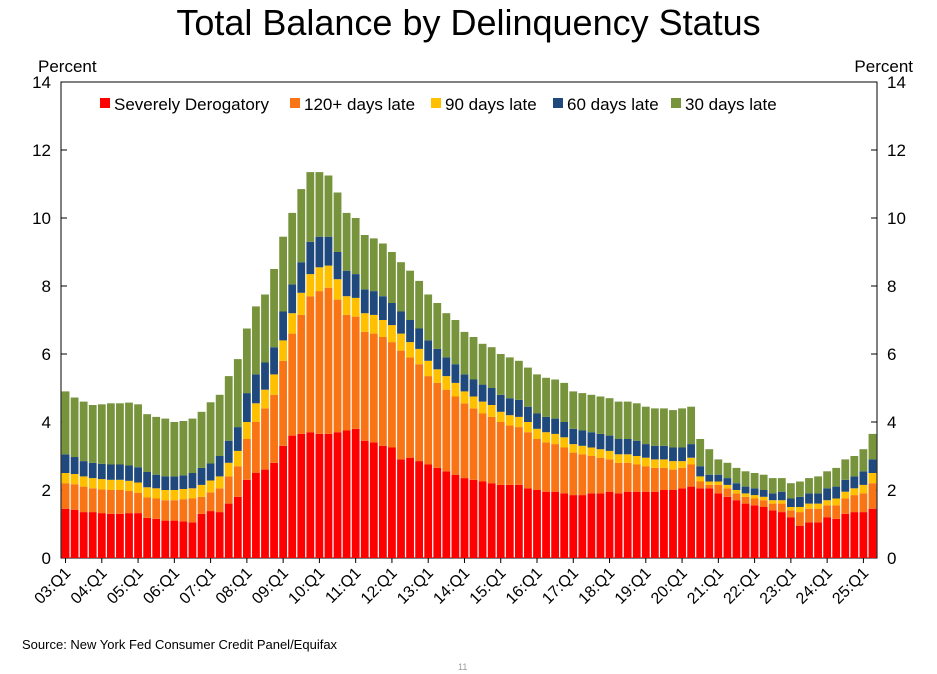 This screenshot has width=937, height=674. Describe the element at coordinates (198, 586) in the screenshot. I see `x-tick-label: 07:Q1` at that location.